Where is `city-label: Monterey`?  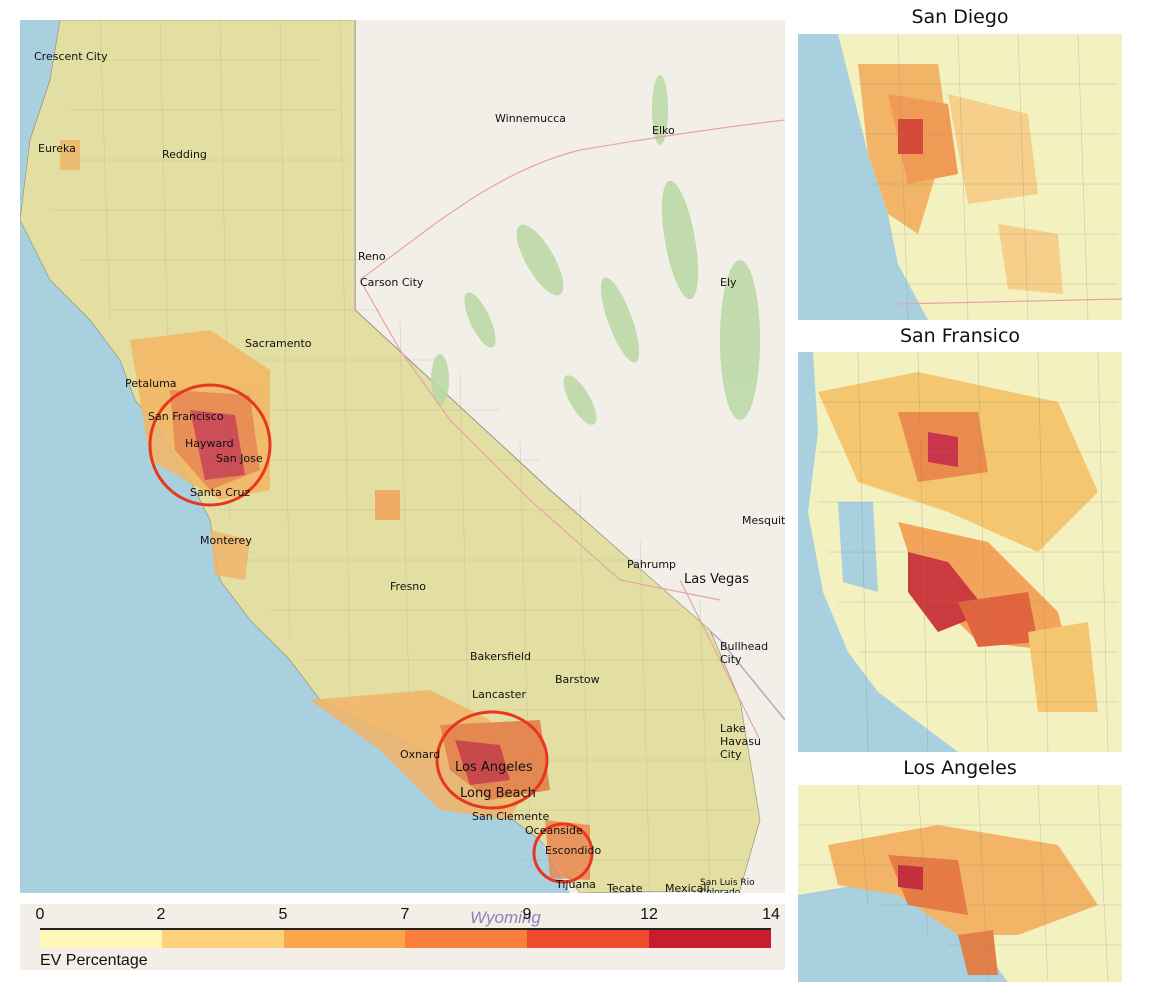
city-label: Monterey is located at coordinates (226, 540).